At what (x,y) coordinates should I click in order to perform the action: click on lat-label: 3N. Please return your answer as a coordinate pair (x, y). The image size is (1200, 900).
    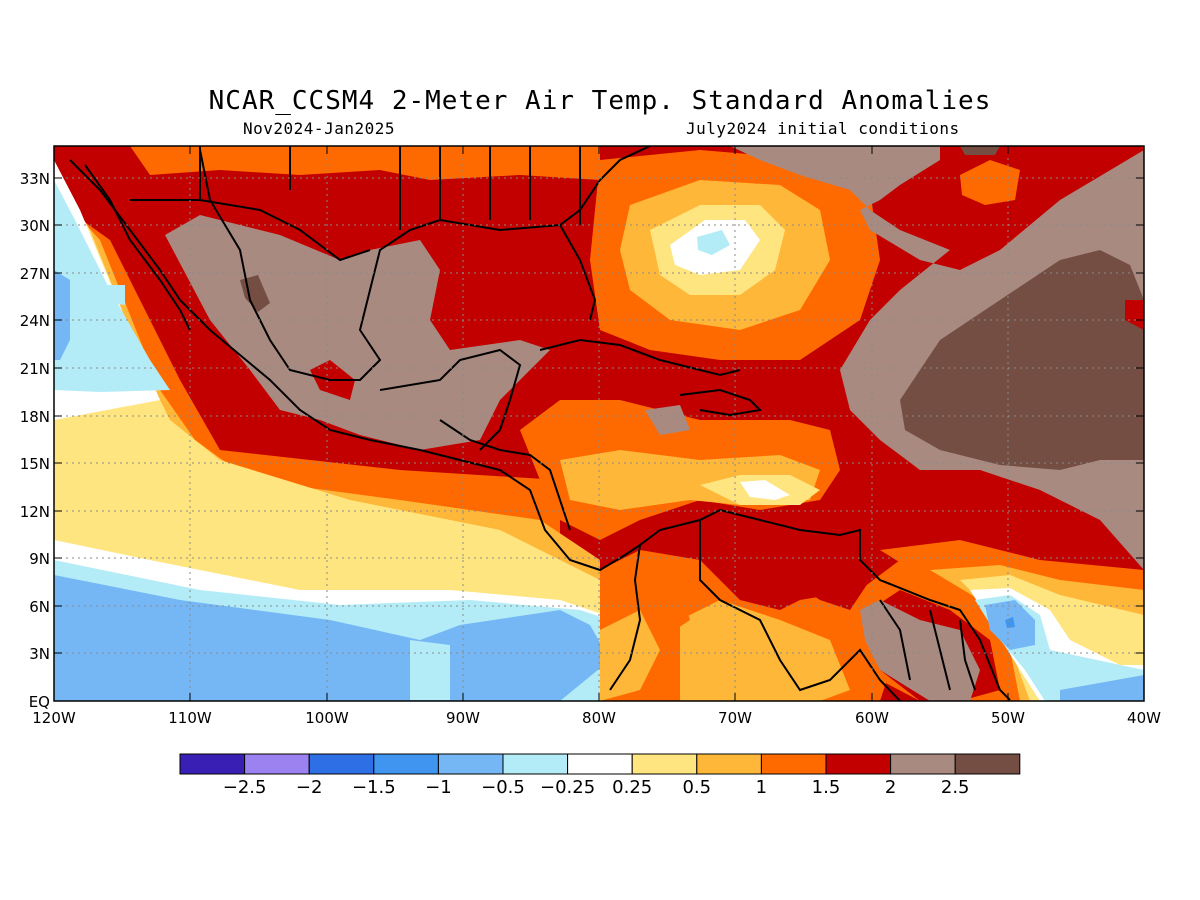
    Looking at the image, I should click on (39, 654).